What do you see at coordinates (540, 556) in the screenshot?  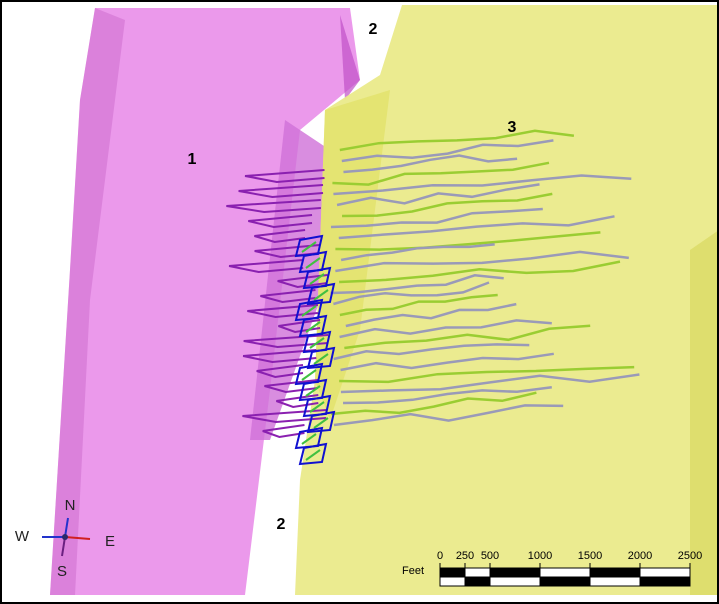 I see `scale-tick-label: 1000` at bounding box center [540, 556].